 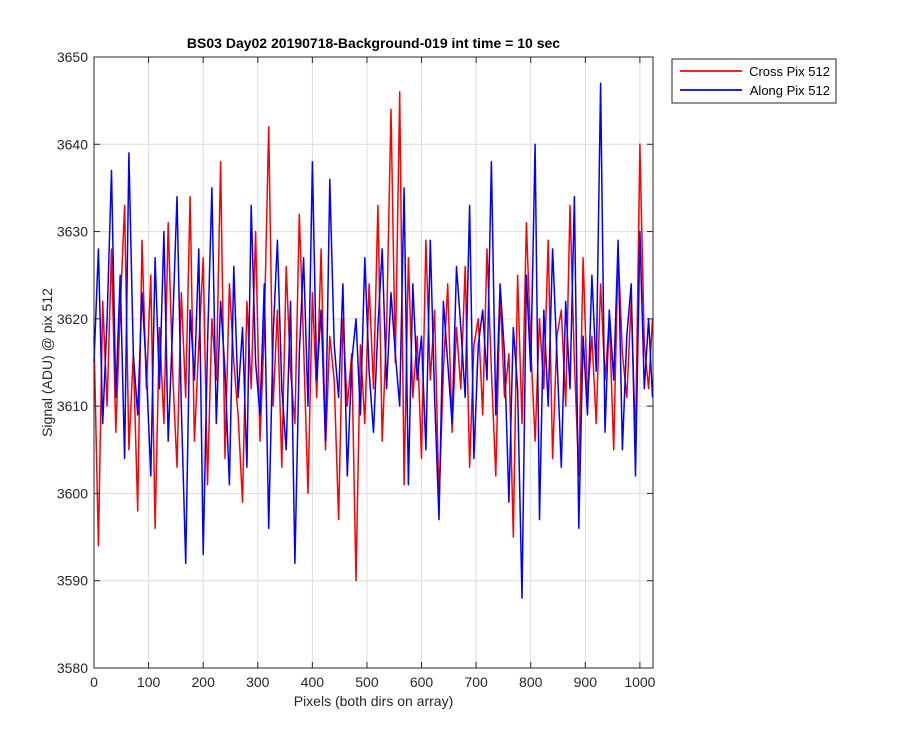 What do you see at coordinates (367, 682) in the screenshot?
I see `x-tick-label: 500` at bounding box center [367, 682].